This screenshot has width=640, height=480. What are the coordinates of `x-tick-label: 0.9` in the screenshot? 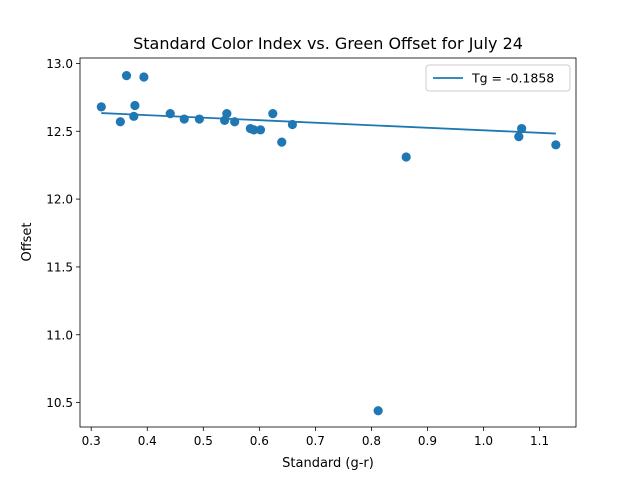 It's located at (427, 441).